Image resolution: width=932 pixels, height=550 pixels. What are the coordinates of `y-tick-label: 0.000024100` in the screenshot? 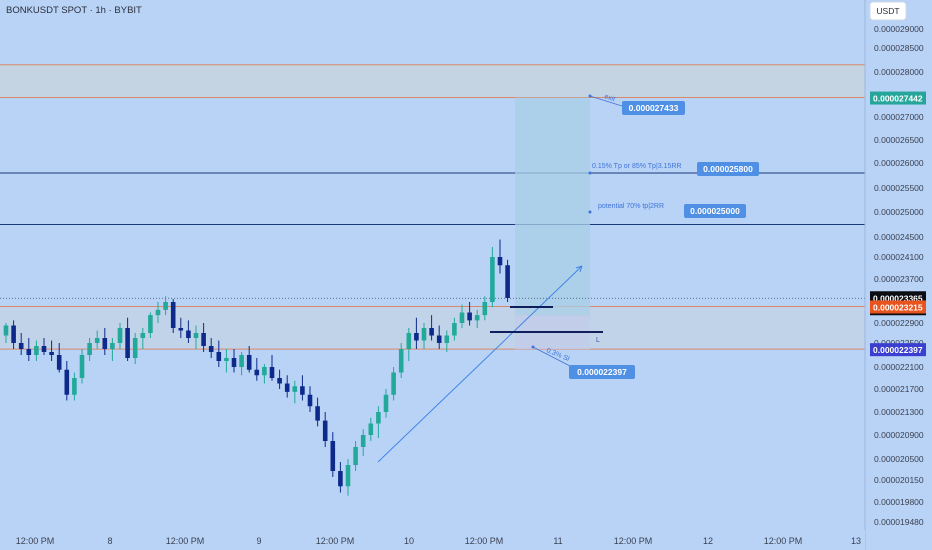 It's located at (899, 257).